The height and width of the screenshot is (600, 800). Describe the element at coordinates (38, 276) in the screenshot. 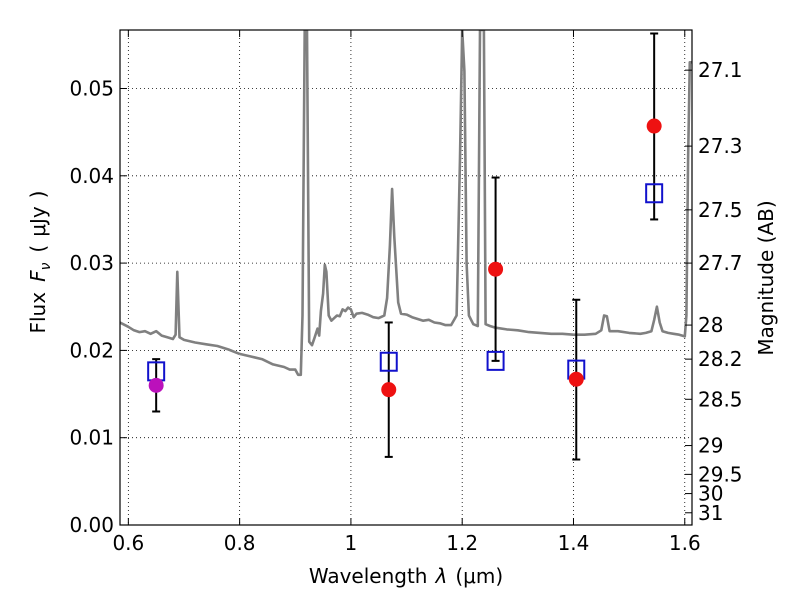

I see `y-axis-label-symbol: F` at that location.